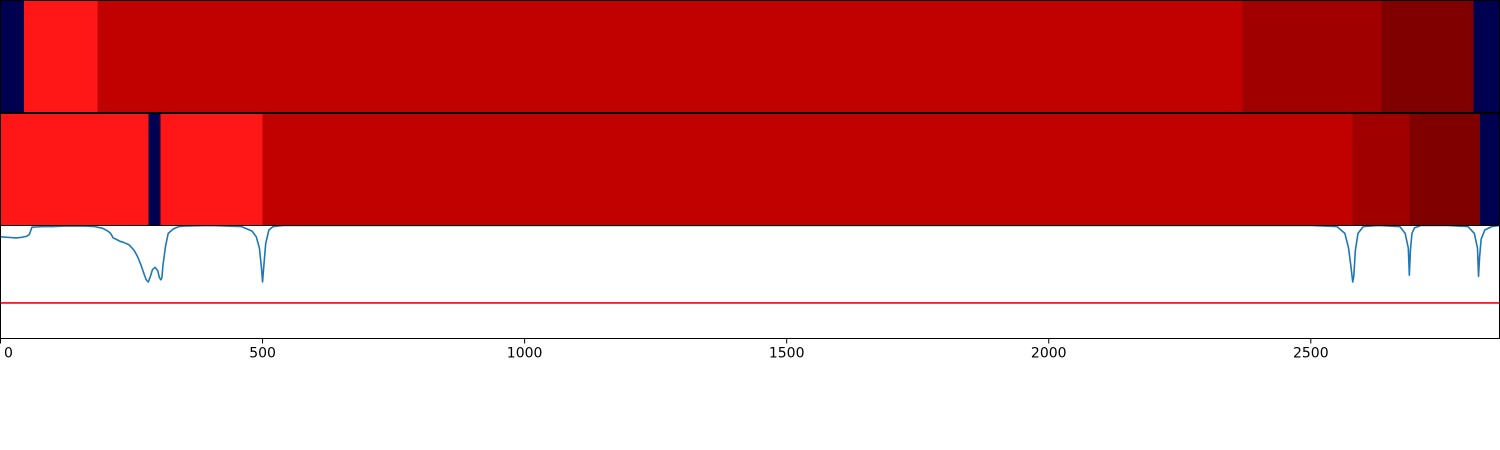 The height and width of the screenshot is (450, 1500). Describe the element at coordinates (664, 350) in the screenshot. I see `x-axis: 0 500 1000 1500 2000 2500` at that location.